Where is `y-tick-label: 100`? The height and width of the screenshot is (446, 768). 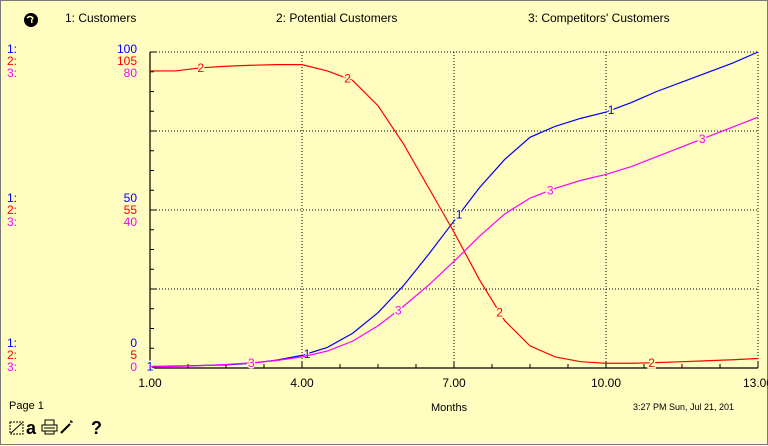
y-tick-label: 100 is located at coordinates (127, 49).